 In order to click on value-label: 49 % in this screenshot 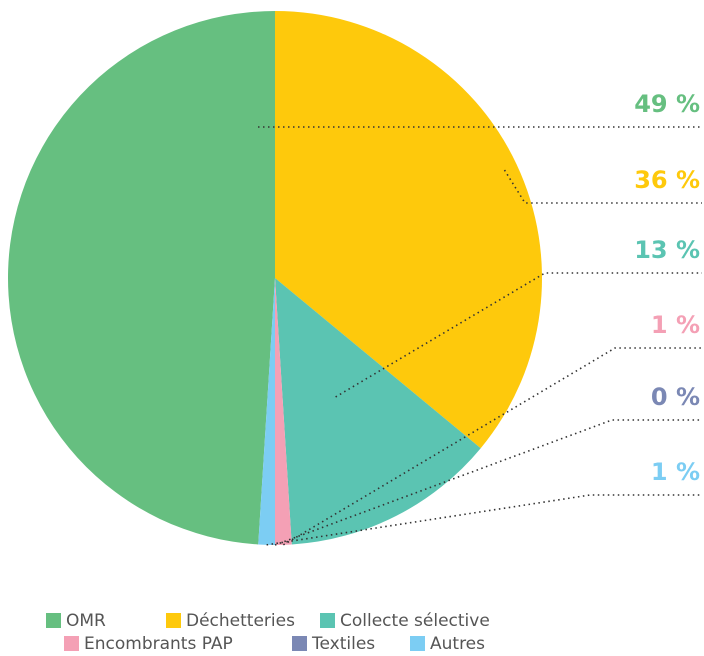, I will do `click(667, 104)`.